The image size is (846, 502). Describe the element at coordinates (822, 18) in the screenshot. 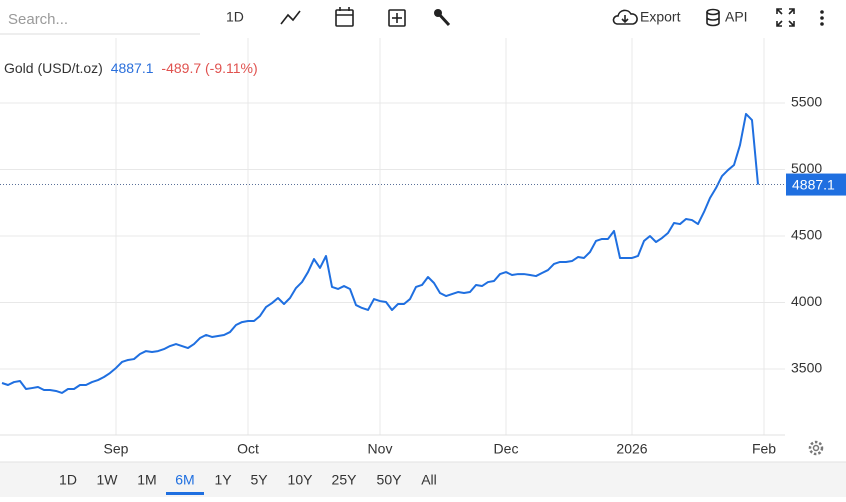

I see `menu-icon` at that location.